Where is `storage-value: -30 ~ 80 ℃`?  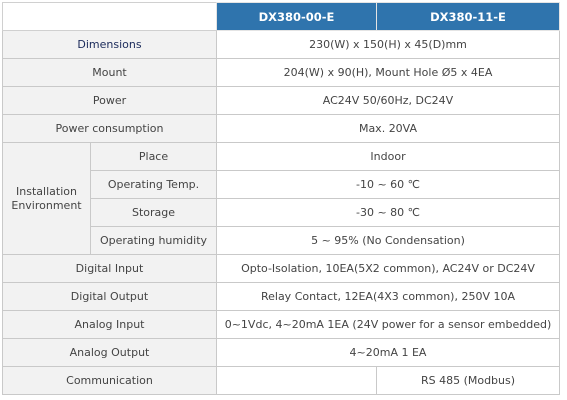
storage-value: -30 ~ 80 ℃ is located at coordinates (388, 212).